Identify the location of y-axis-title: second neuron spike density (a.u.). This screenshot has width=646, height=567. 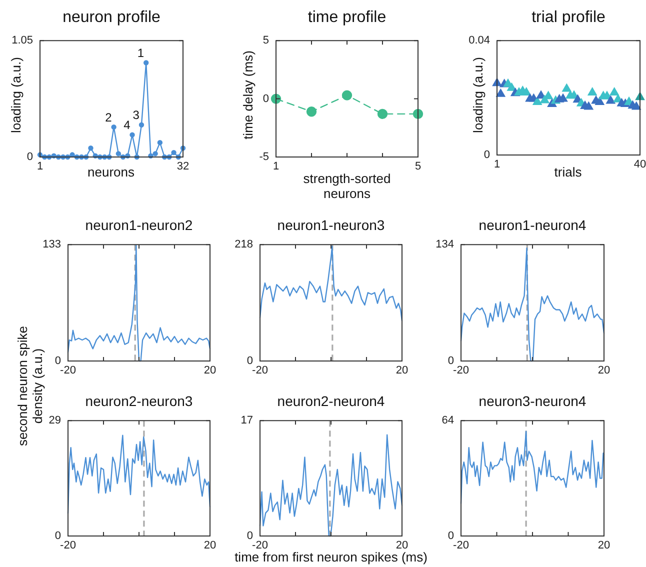
(30, 386).